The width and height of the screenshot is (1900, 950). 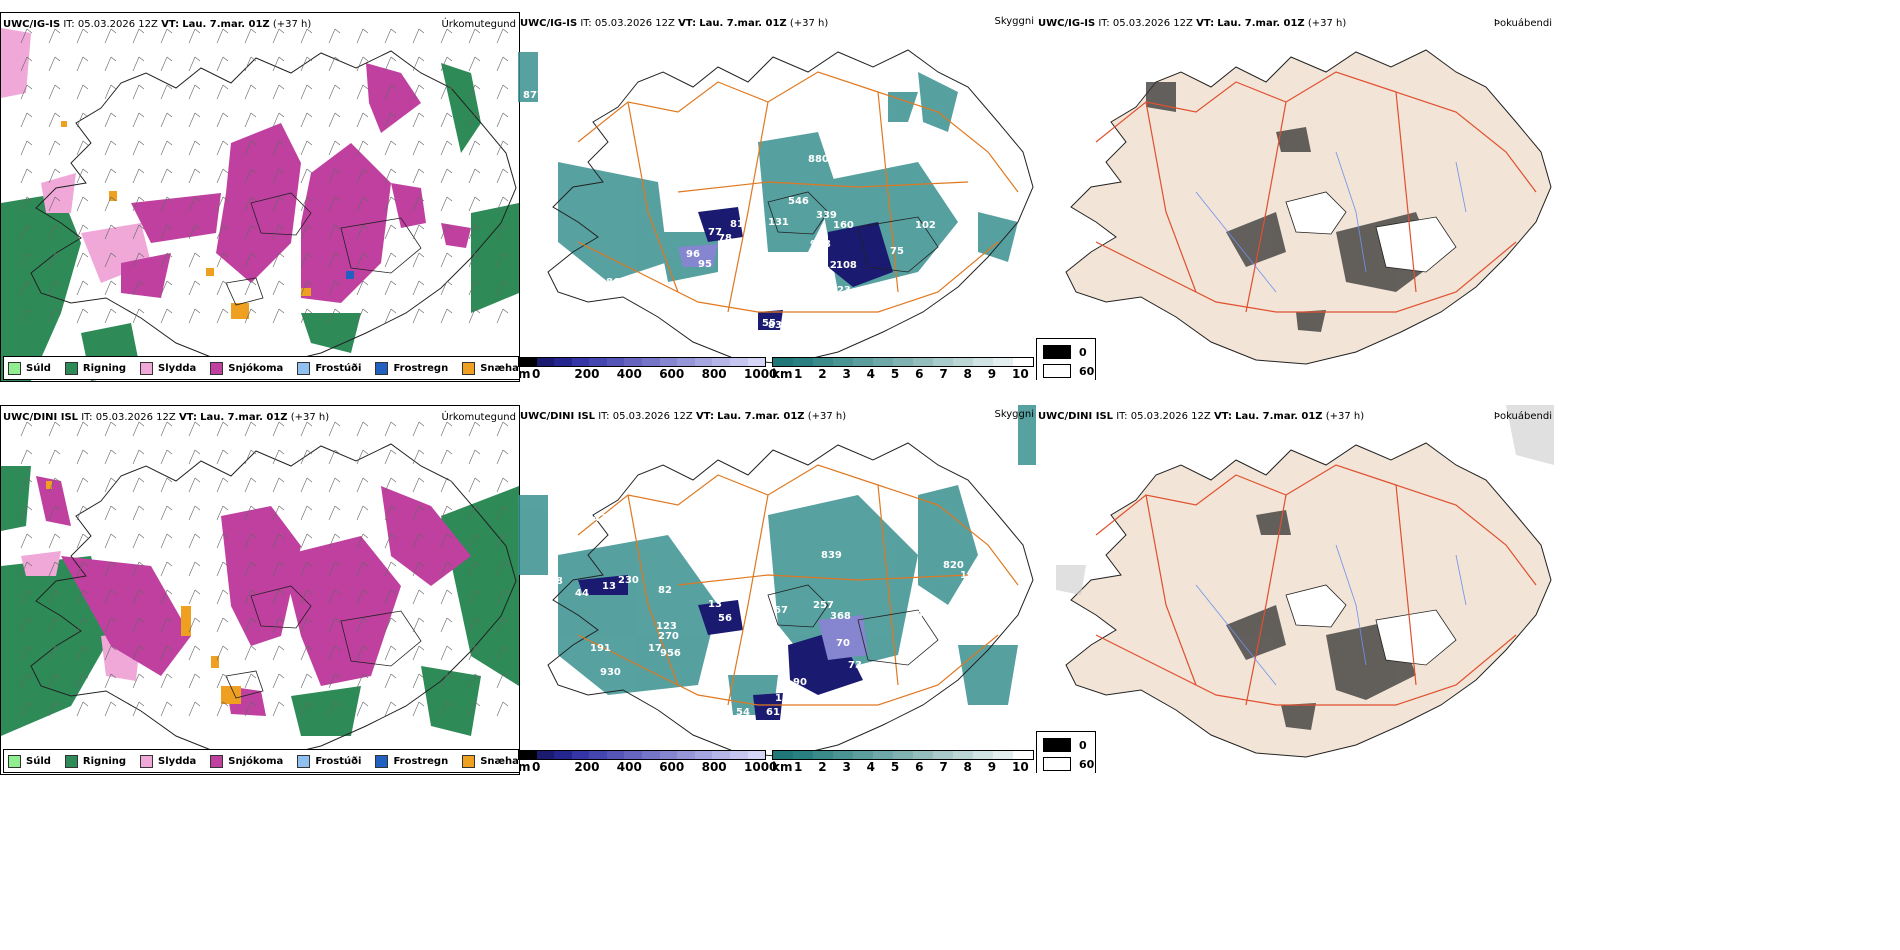 I want to click on legend-item: Rigning, so click(x=95, y=761).